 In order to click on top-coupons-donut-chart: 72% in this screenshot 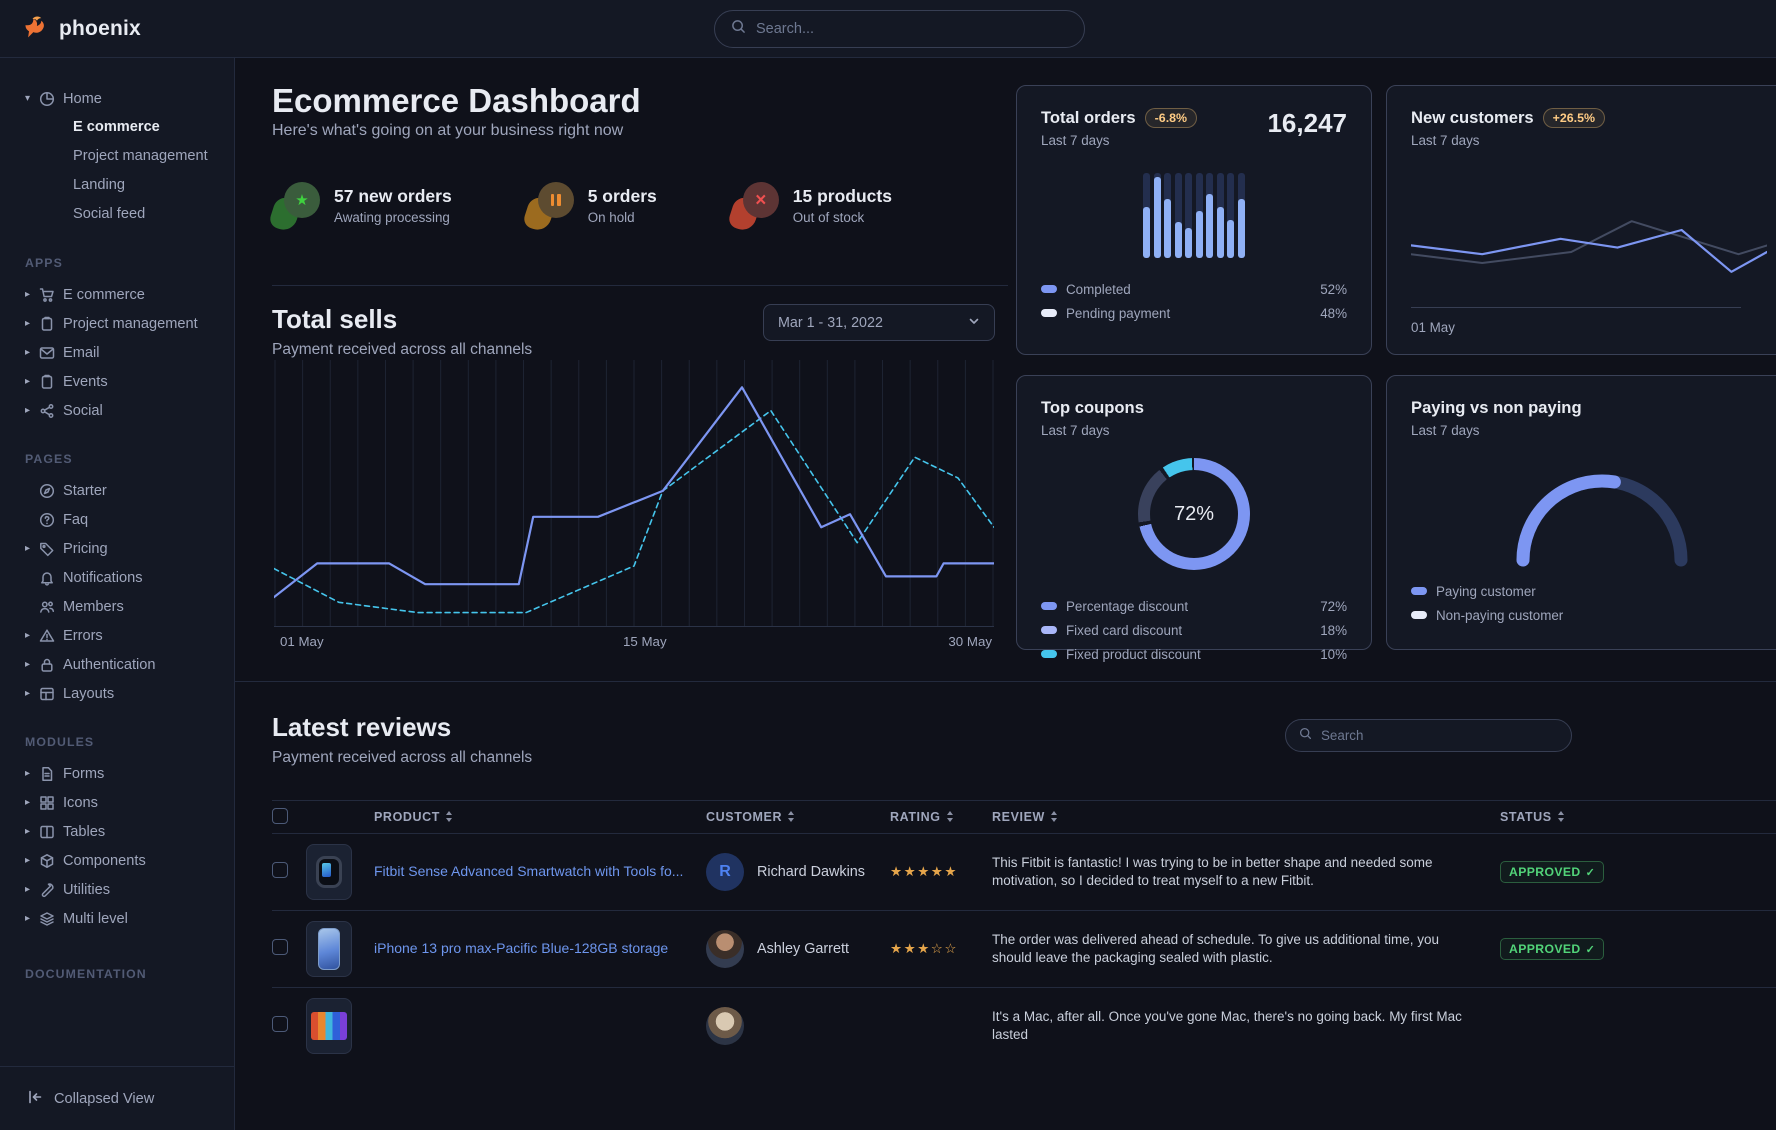, I will do `click(1194, 514)`.